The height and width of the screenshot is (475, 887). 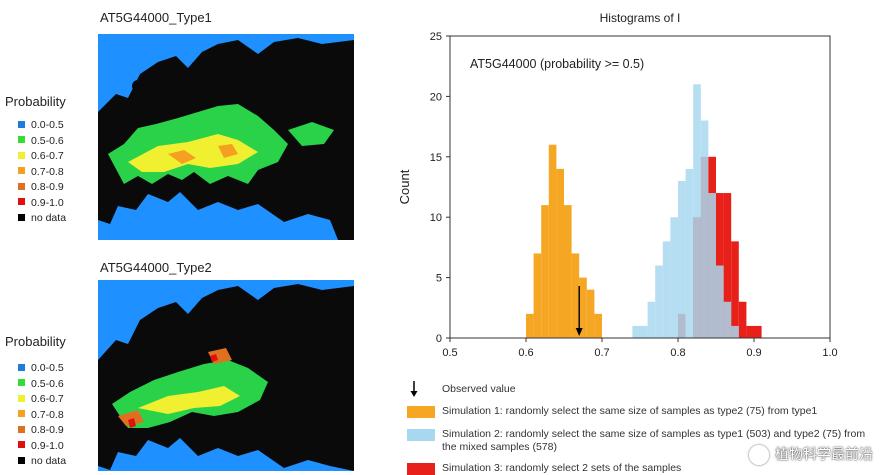 I want to click on down-arrow-icon, so click(x=414, y=389).